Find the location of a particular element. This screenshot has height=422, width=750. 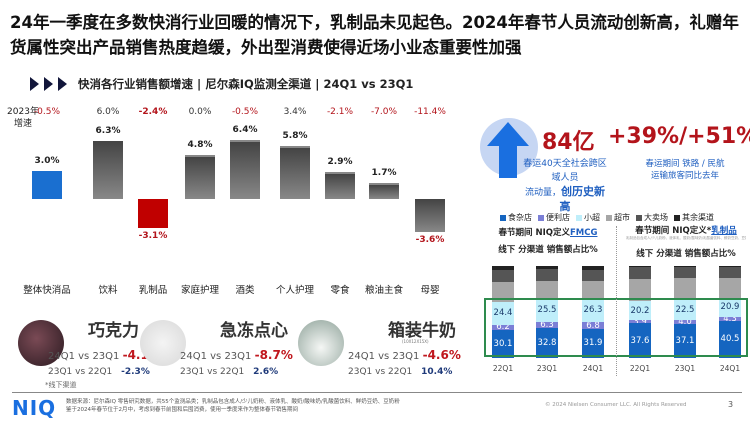

stat-travel-volume: 84亿 is located at coordinates (568, 142).